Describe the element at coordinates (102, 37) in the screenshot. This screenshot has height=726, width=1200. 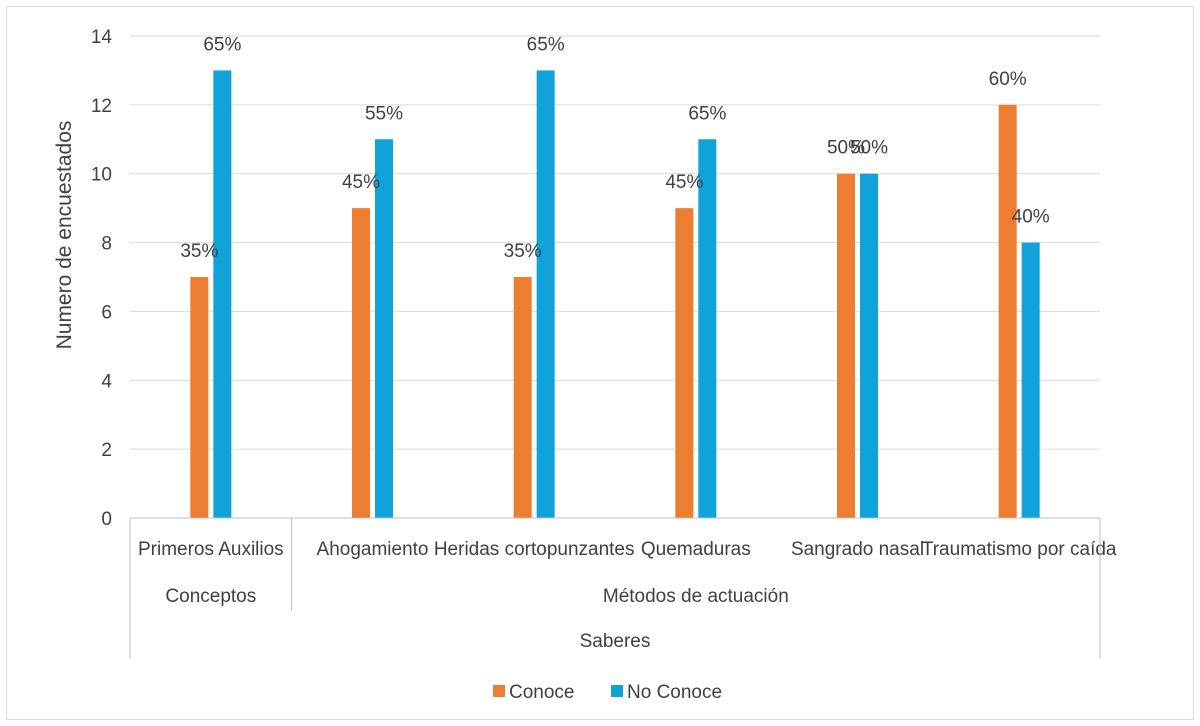
I see `y-tick-label: 14` at that location.